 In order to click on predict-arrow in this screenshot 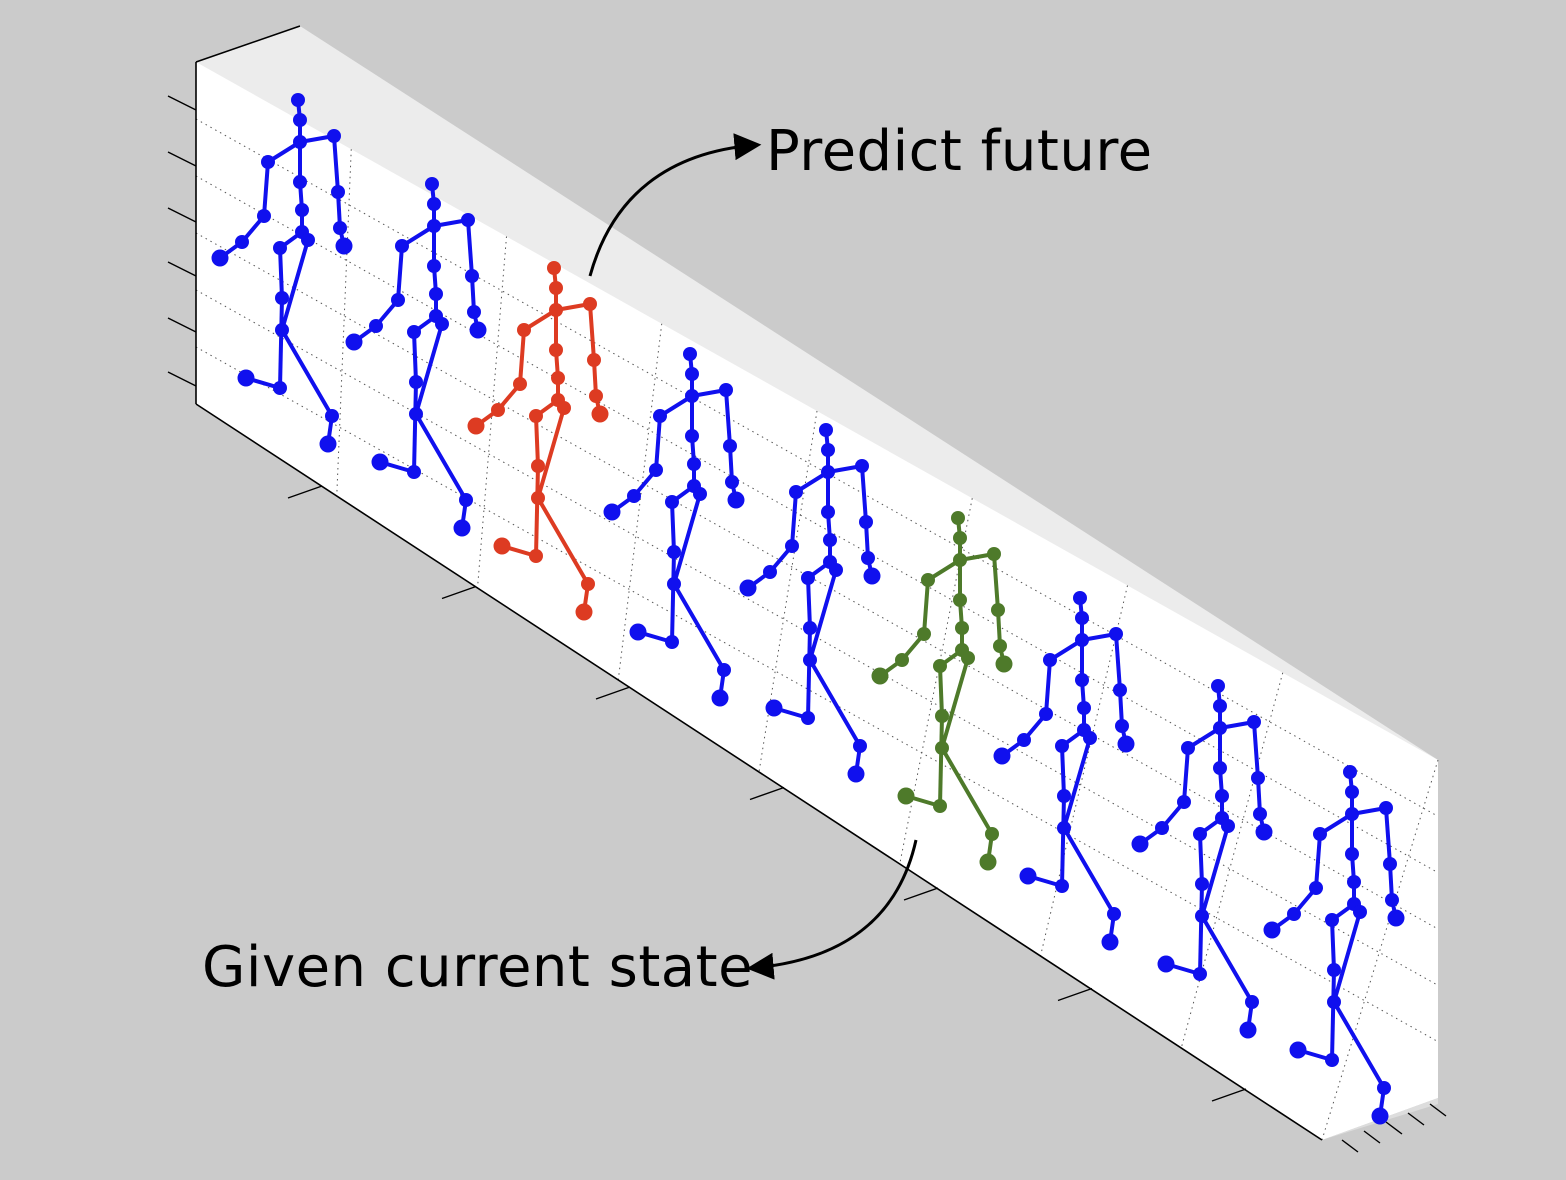, I will do `click(675, 205)`.